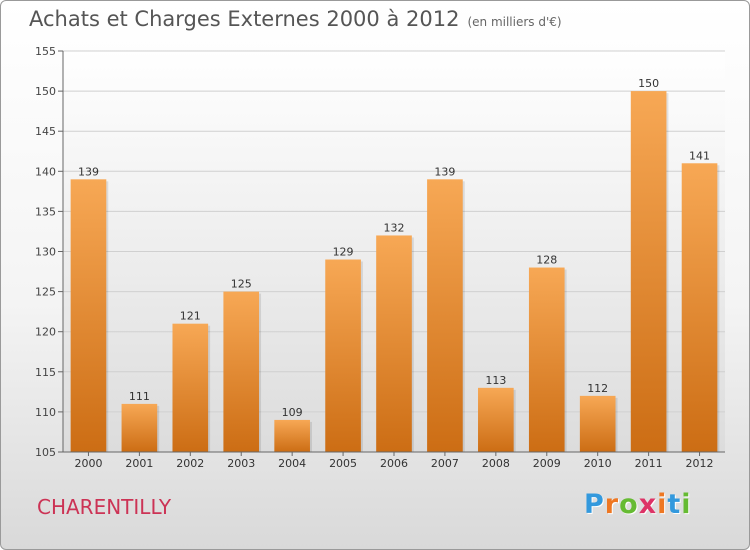 The height and width of the screenshot is (550, 750). I want to click on y-tick-label: 125, so click(45, 292).